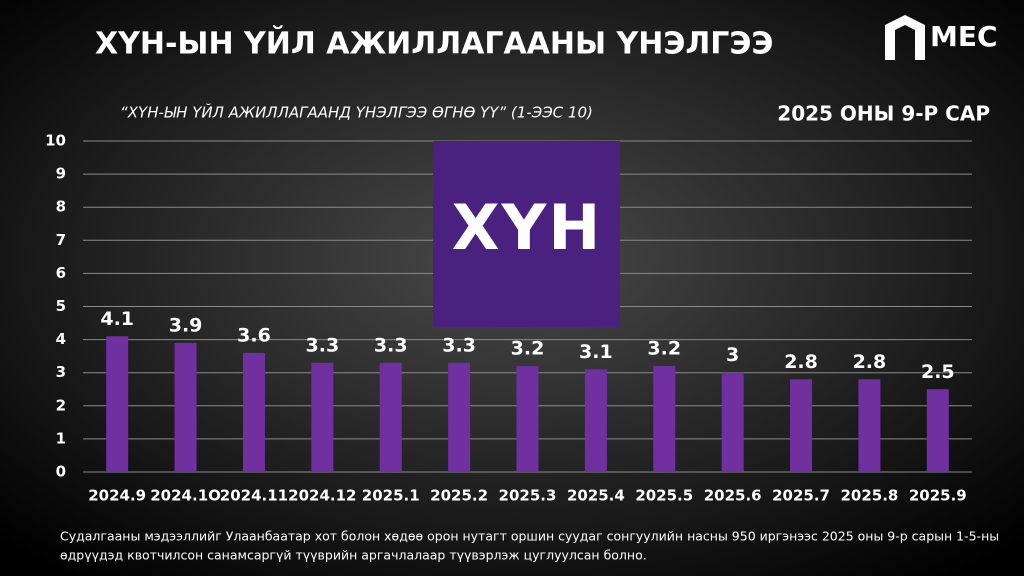  Describe the element at coordinates (869, 496) in the screenshot. I see `x-tick-label: 2025.8` at that location.